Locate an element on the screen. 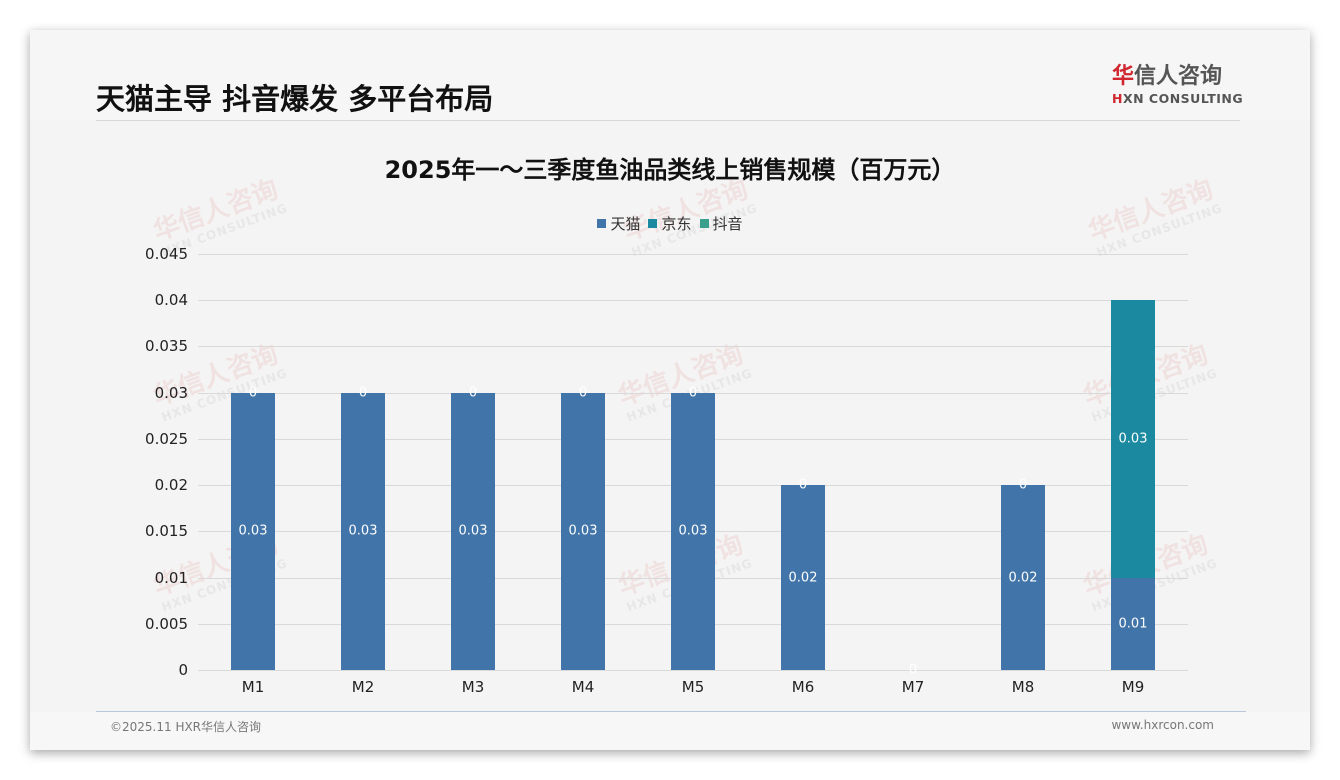 The width and height of the screenshot is (1340, 780). y-axis-tick: 0.02 is located at coordinates (171, 485).